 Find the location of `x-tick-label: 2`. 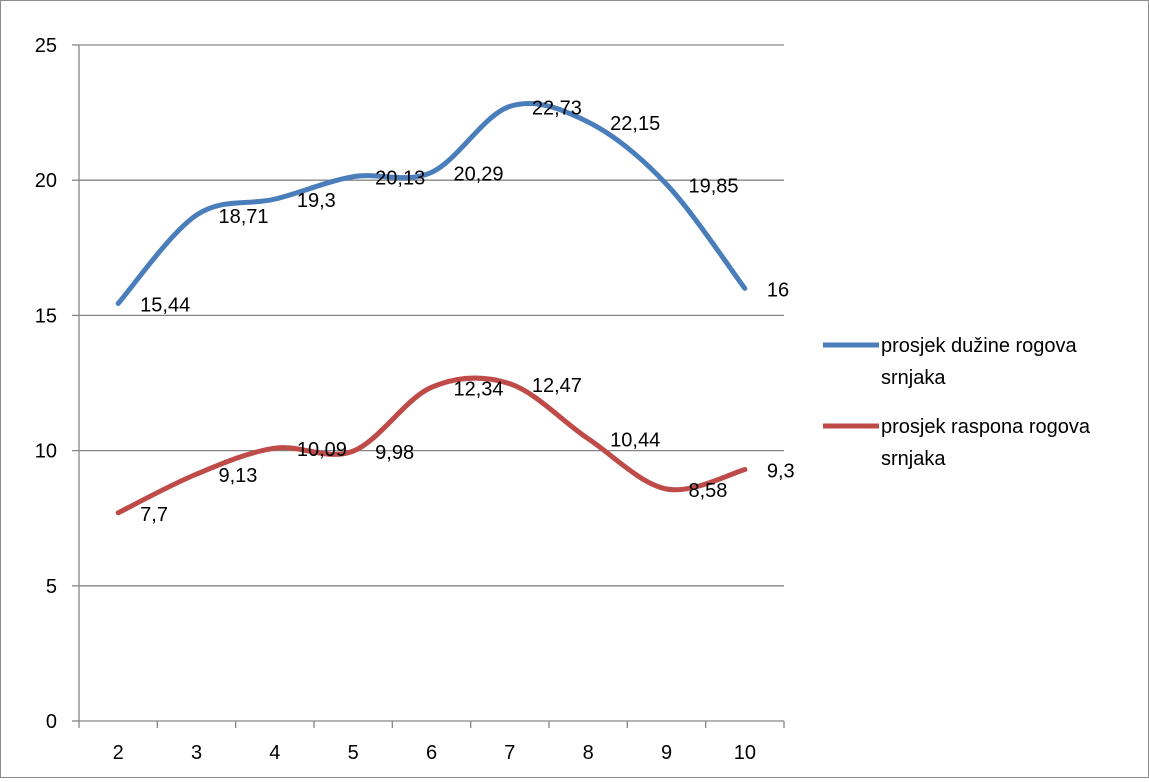

x-tick-label: 2 is located at coordinates (118, 753).